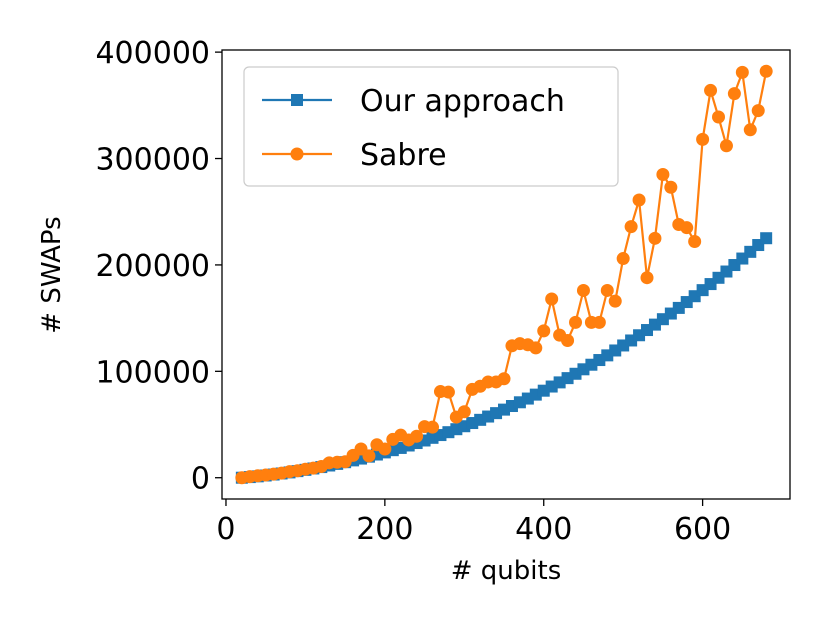 Image resolution: width=830 pixels, height=623 pixels. I want to click on x-tick-label: 200, so click(384, 529).